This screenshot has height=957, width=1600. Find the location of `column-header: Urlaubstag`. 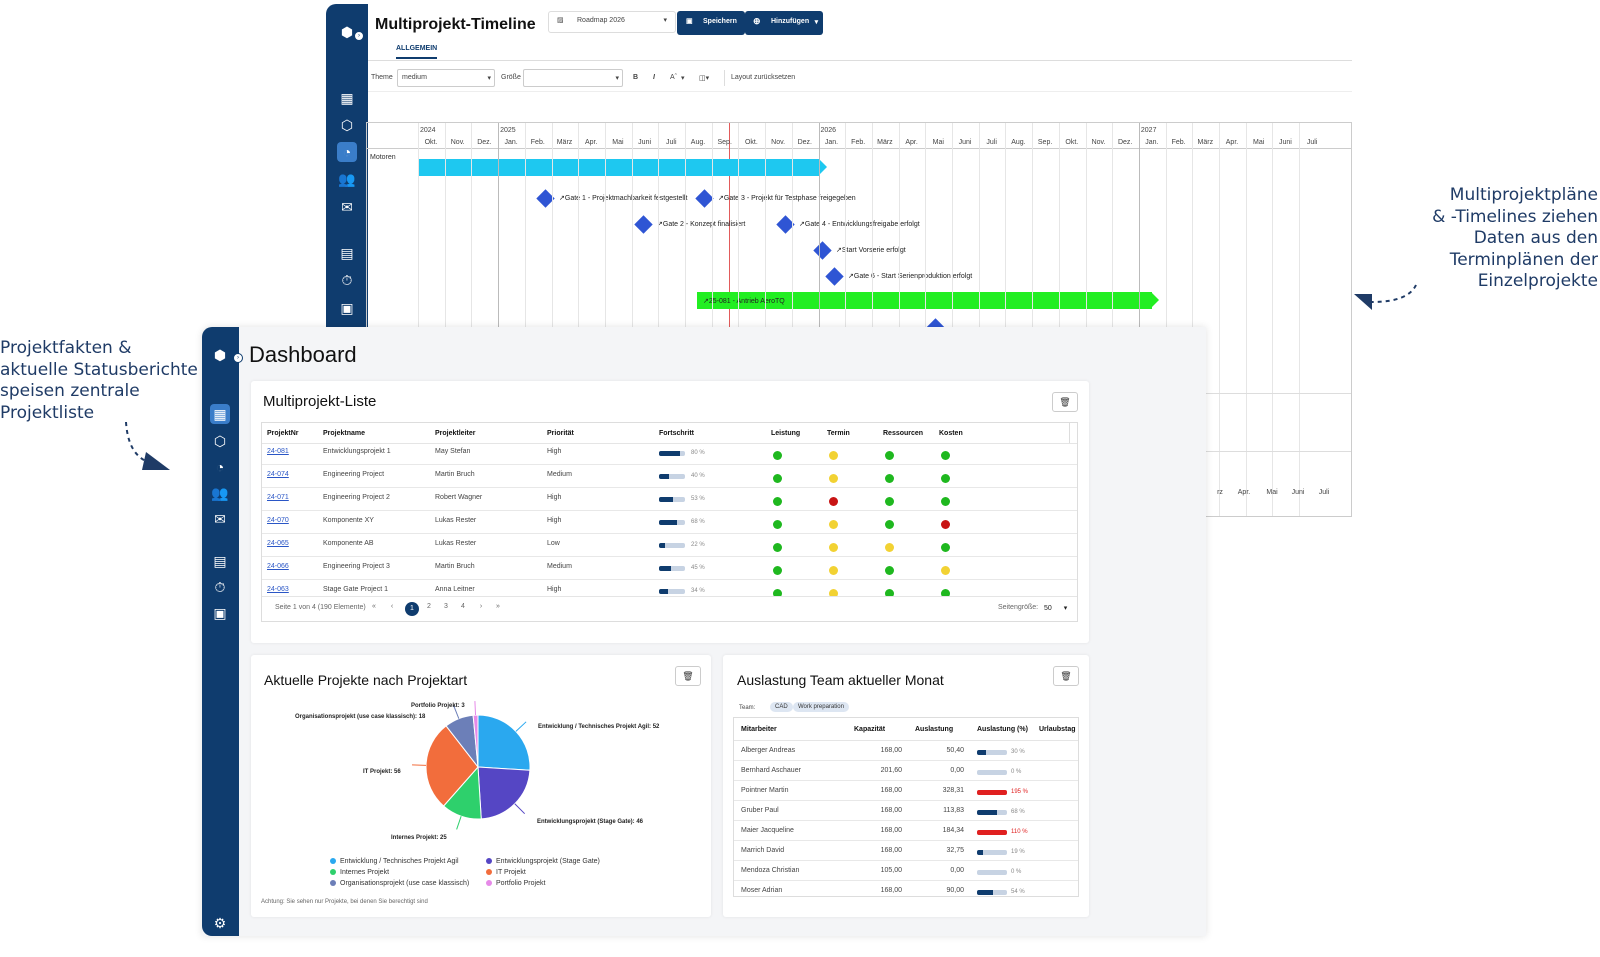

column-header: Urlaubstag is located at coordinates (1057, 729).